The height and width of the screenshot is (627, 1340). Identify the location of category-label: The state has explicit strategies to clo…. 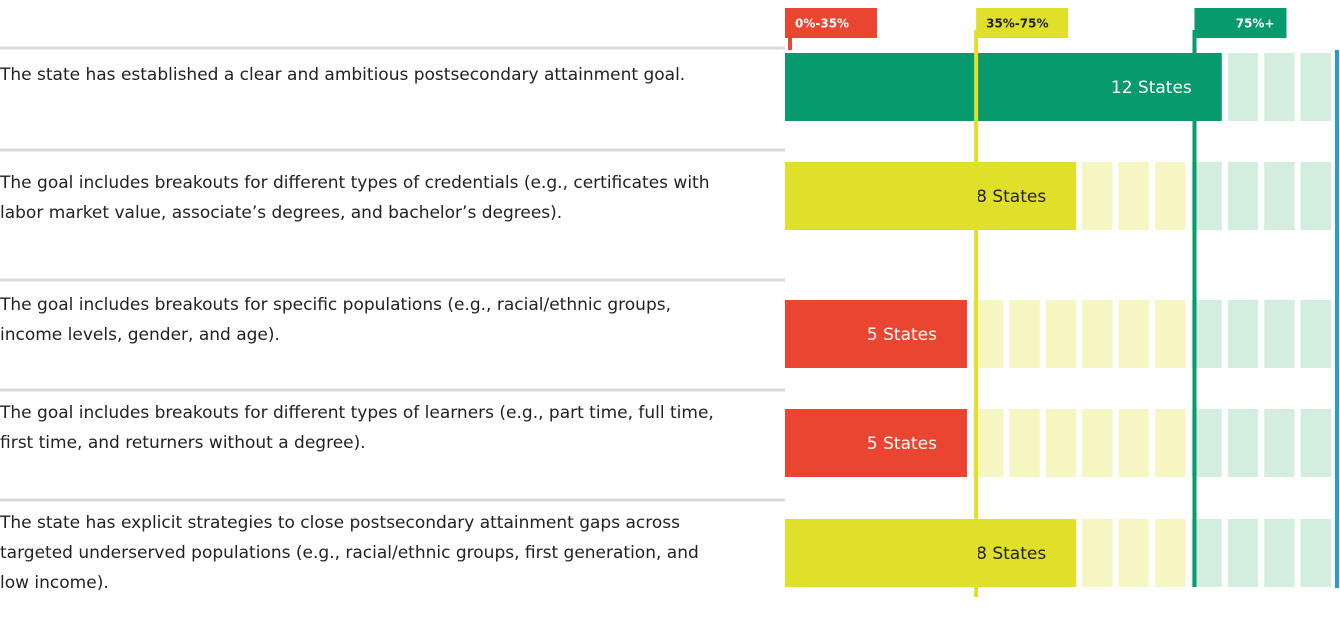
(349, 553).